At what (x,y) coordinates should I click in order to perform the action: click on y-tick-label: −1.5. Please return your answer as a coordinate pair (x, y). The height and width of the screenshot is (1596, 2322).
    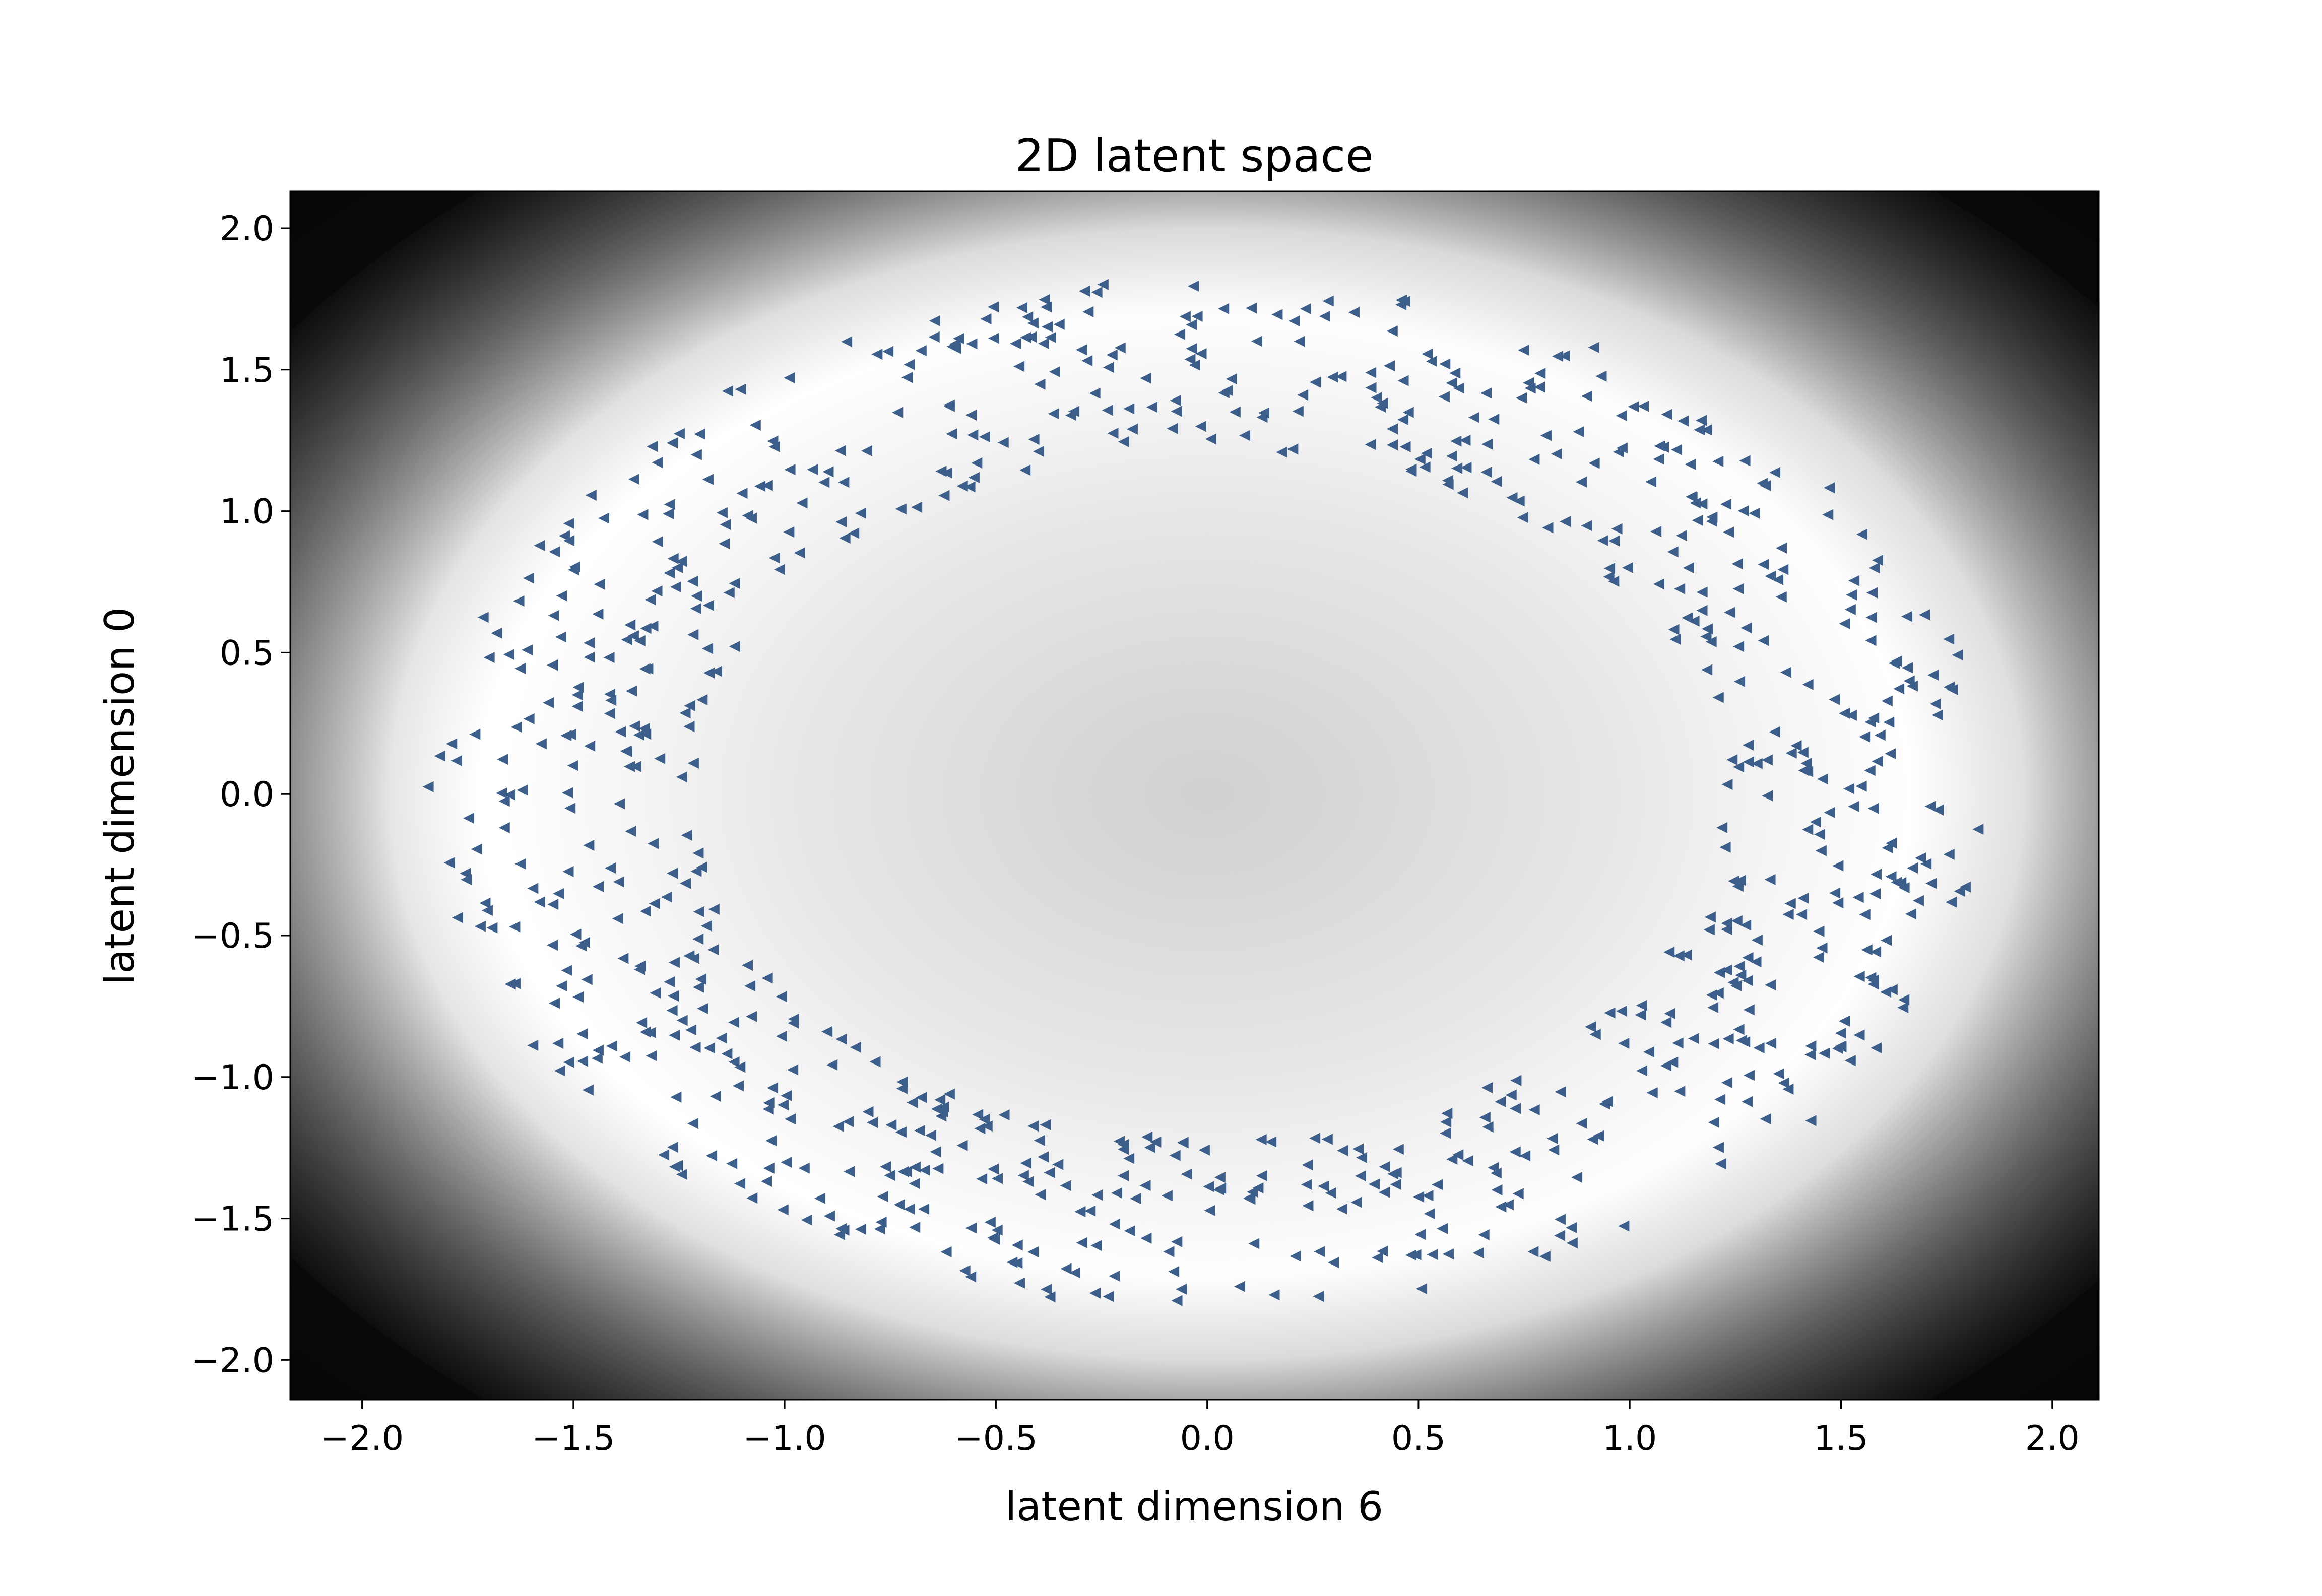
    Looking at the image, I should click on (232, 1219).